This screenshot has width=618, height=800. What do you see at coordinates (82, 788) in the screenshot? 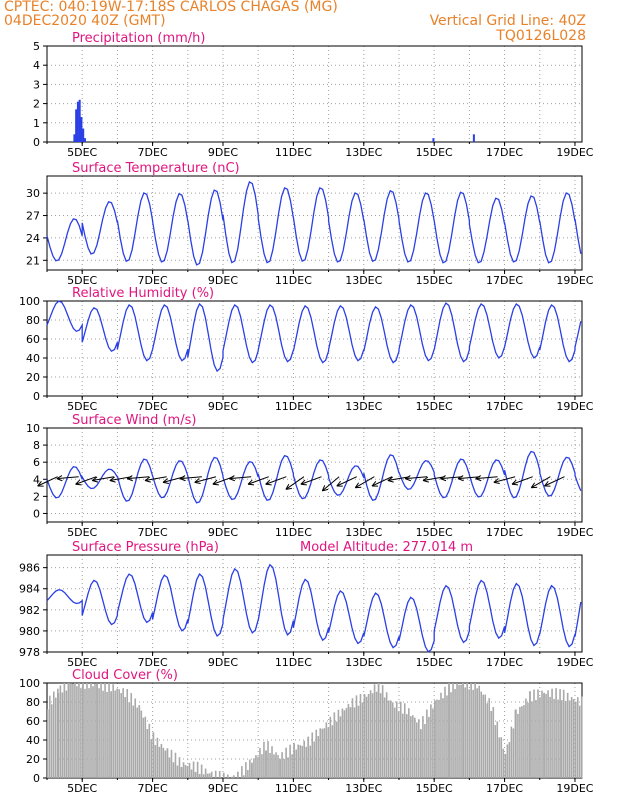
I see `x-tick-label: 5DEC` at bounding box center [82, 788].